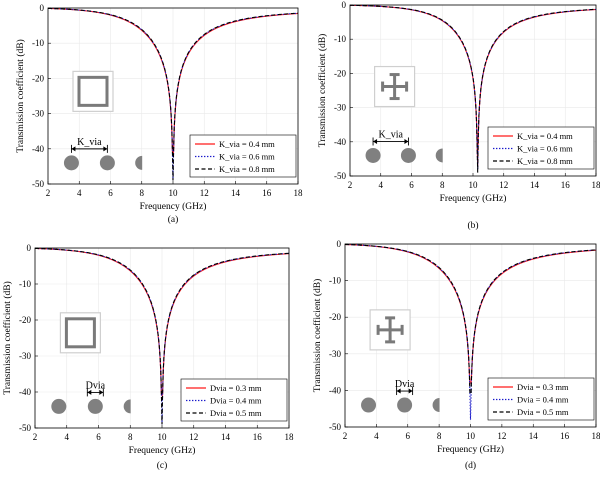 This screenshot has height=477, width=600. What do you see at coordinates (162, 465) in the screenshot?
I see `panel-caption: (c)` at bounding box center [162, 465].